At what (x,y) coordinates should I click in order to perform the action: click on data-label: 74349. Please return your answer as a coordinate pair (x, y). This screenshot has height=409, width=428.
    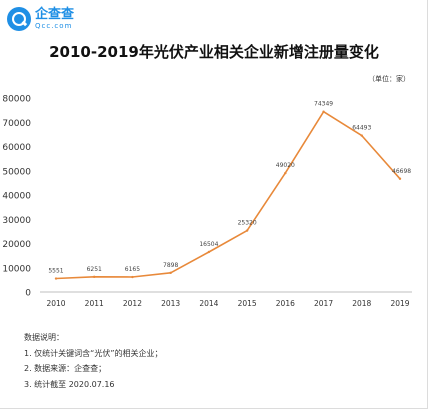
    Looking at the image, I should click on (323, 104).